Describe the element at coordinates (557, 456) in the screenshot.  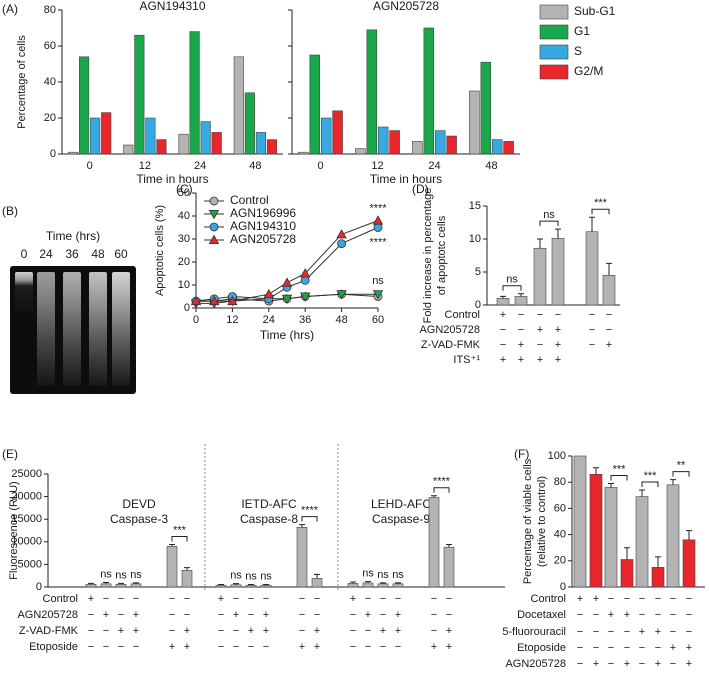
I see `y-tick-label: 100` at that location.